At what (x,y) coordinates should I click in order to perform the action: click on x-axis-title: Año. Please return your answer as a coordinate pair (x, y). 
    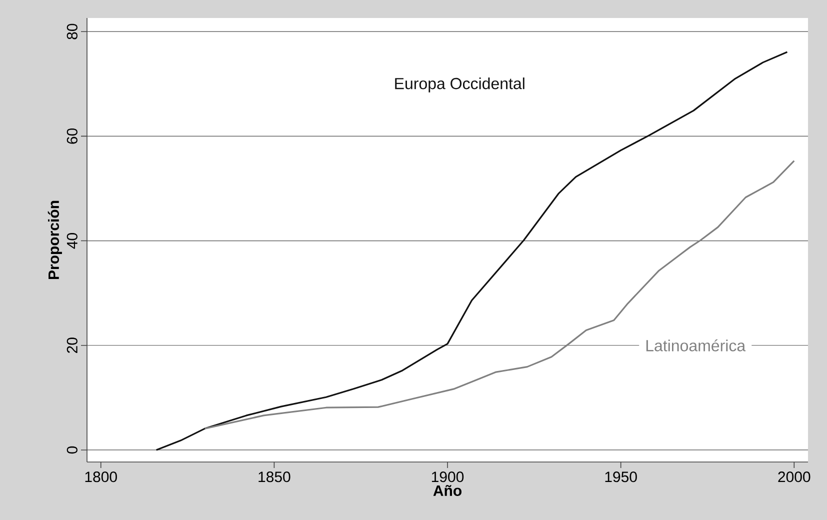
    Looking at the image, I should click on (447, 490).